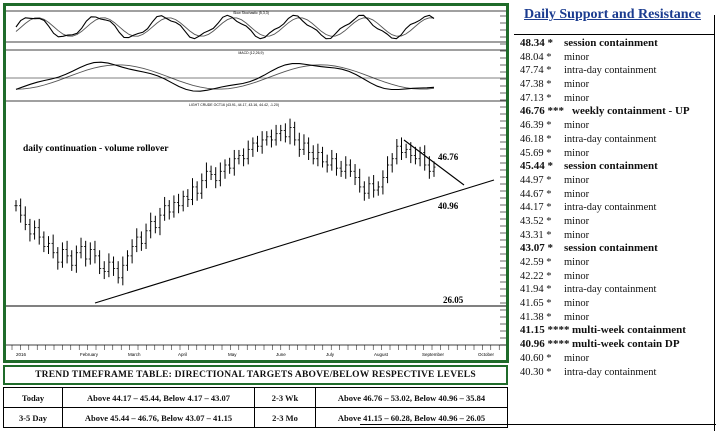 This screenshot has height=432, width=720. Describe the element at coordinates (618, 126) in the screenshot. I see `level-row: 46.39 * minor` at that location.